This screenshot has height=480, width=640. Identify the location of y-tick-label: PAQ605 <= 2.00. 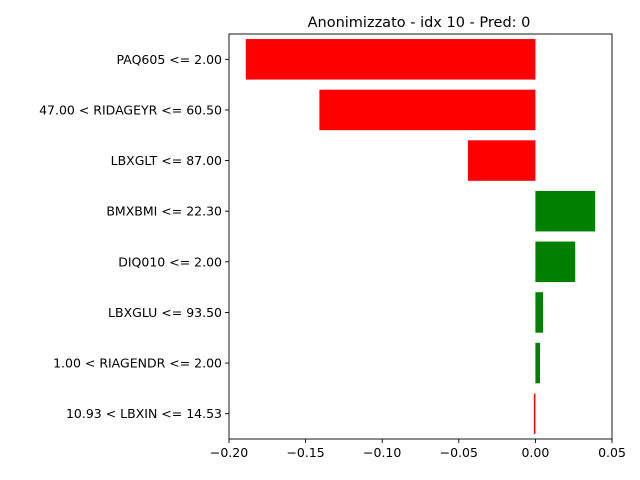
(170, 59).